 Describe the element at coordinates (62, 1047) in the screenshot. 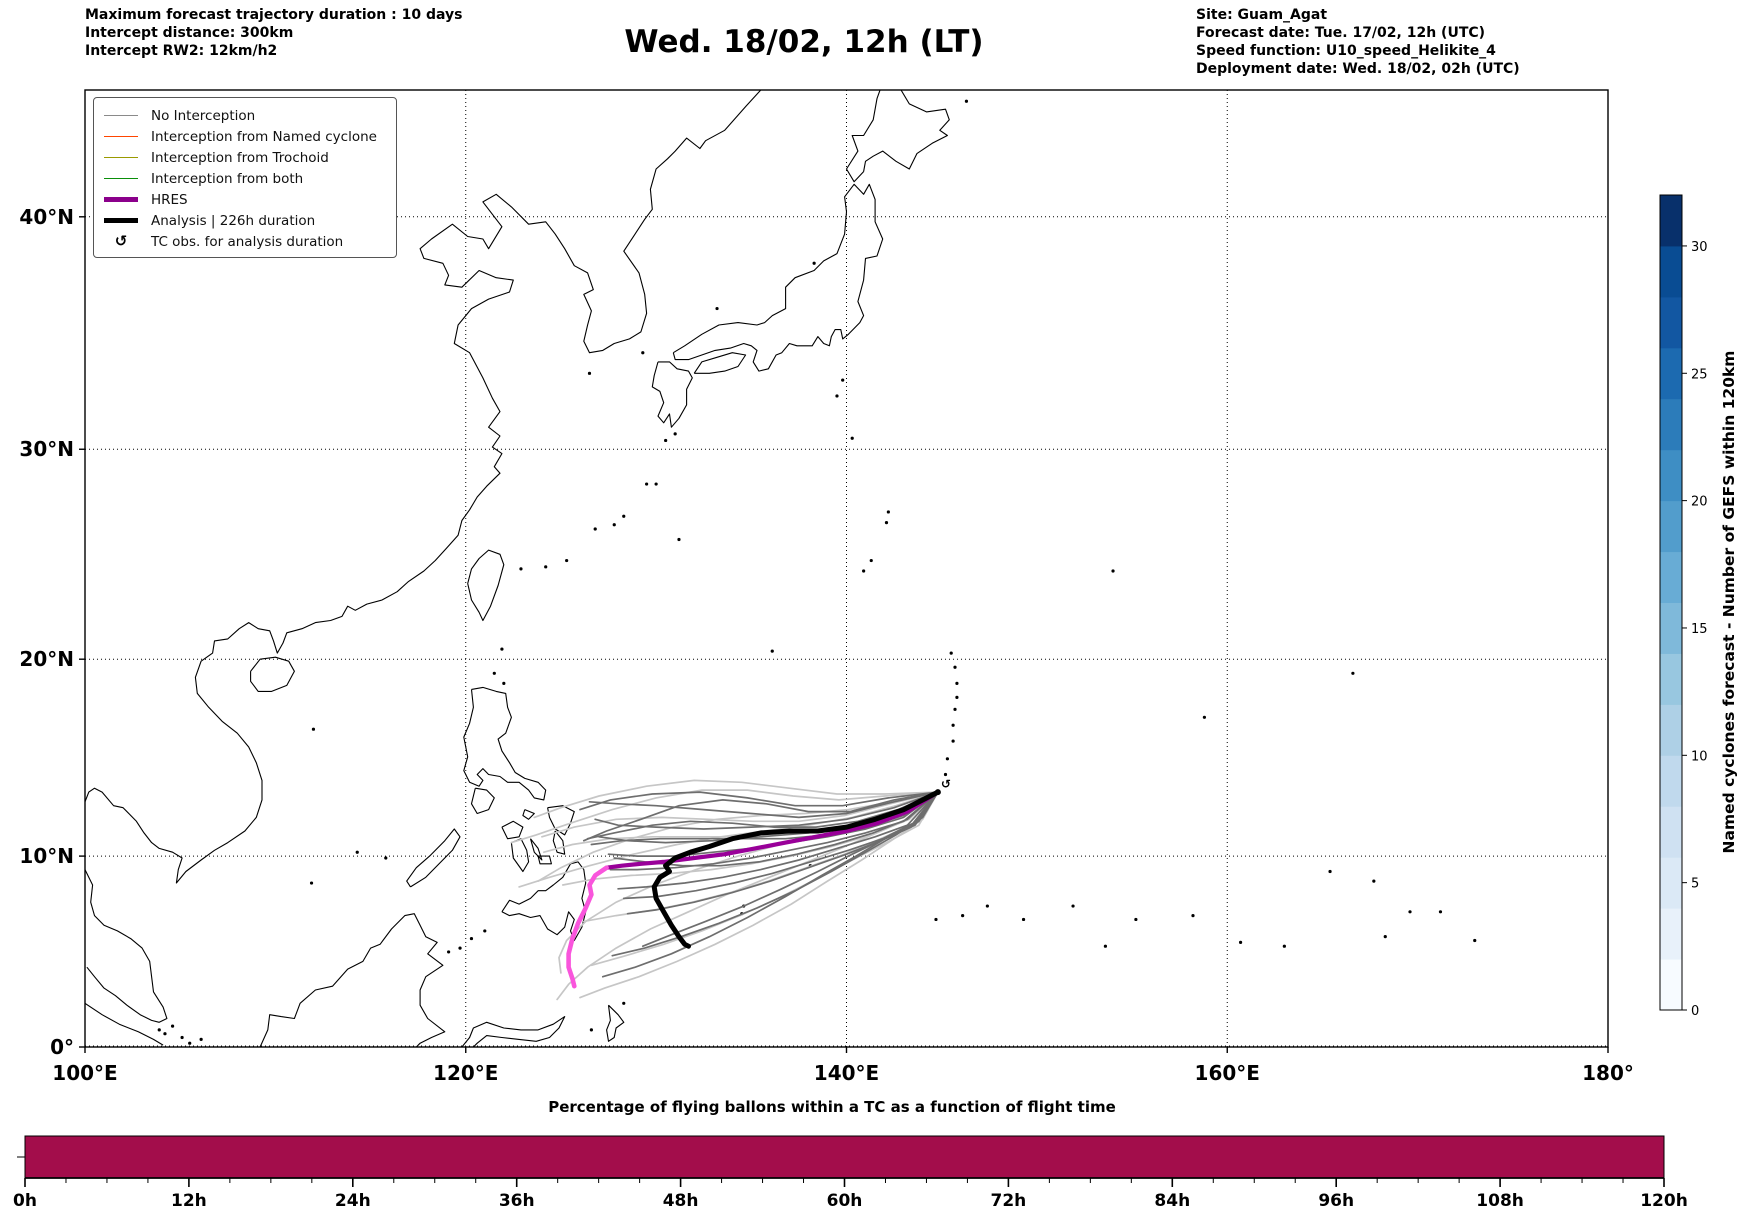

I see `y-tick-label-0: 0°` at that location.